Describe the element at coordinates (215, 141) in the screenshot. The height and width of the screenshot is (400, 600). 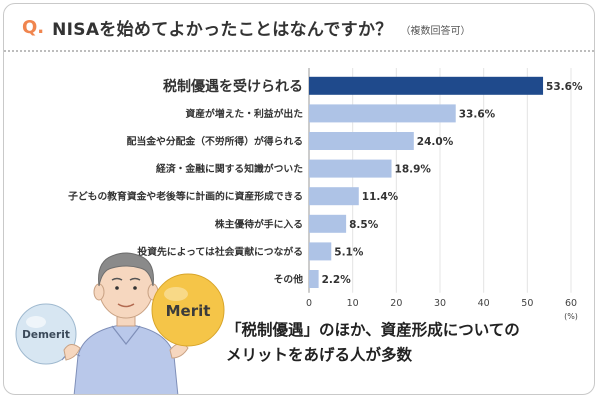
I see `category-label: 配当金や分配金（不労所得）が得られる` at that location.